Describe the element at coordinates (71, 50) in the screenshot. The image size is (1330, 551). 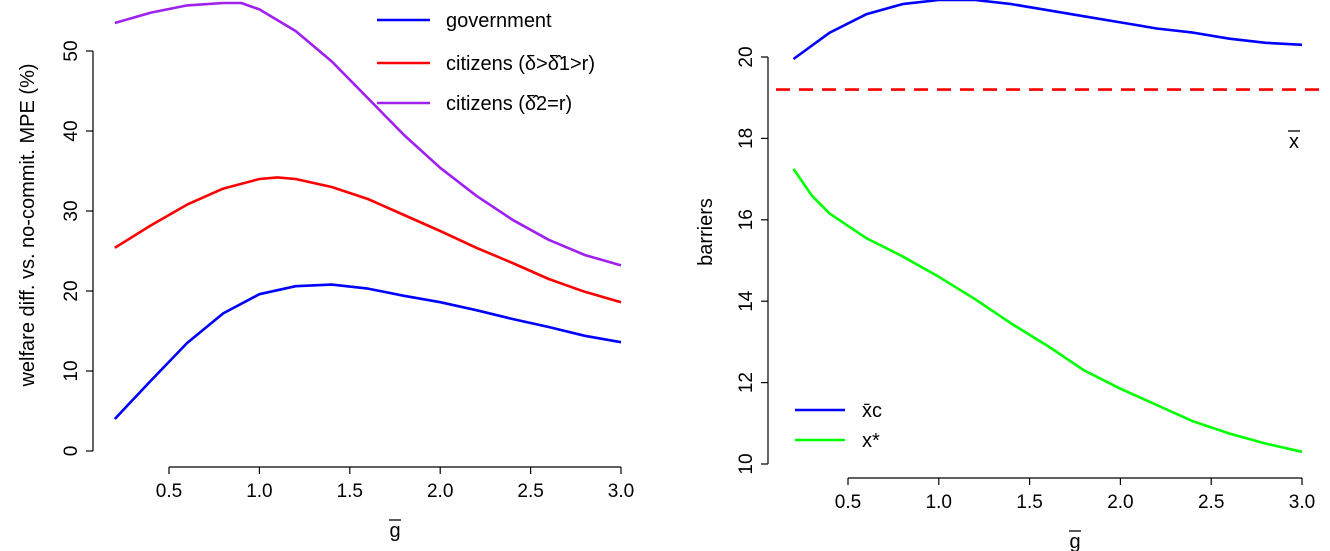
I see `y-tick-label: 50` at that location.